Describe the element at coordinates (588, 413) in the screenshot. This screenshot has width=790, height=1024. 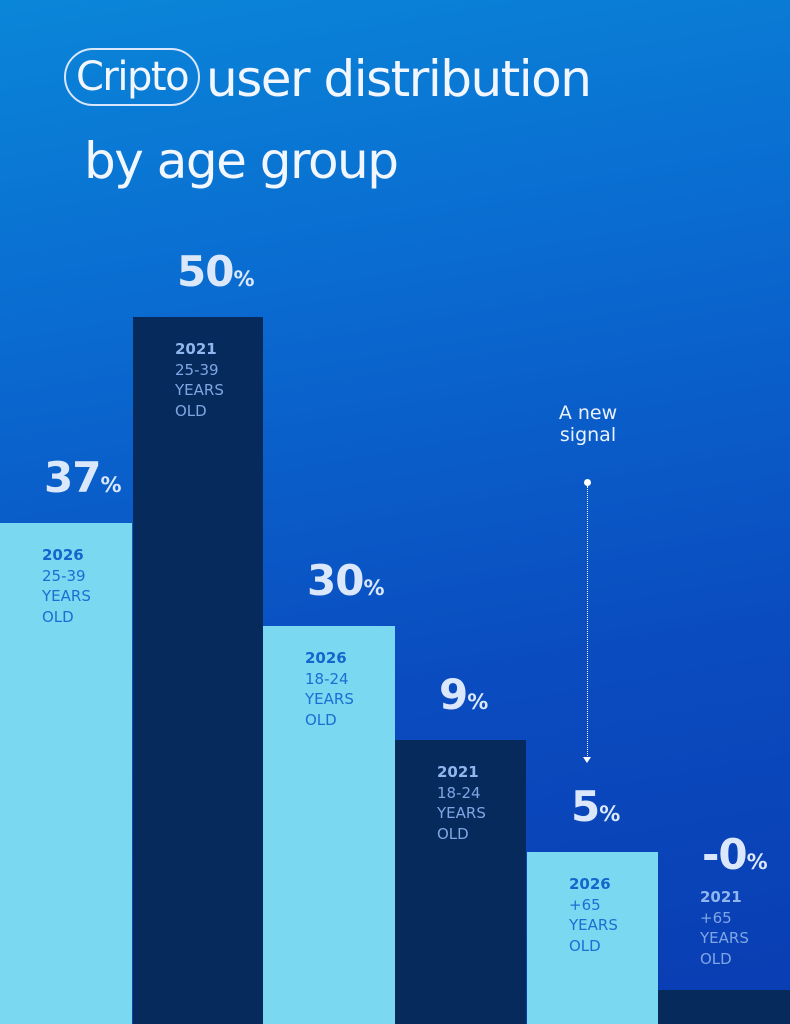
I see `annotation-line1: A new` at that location.